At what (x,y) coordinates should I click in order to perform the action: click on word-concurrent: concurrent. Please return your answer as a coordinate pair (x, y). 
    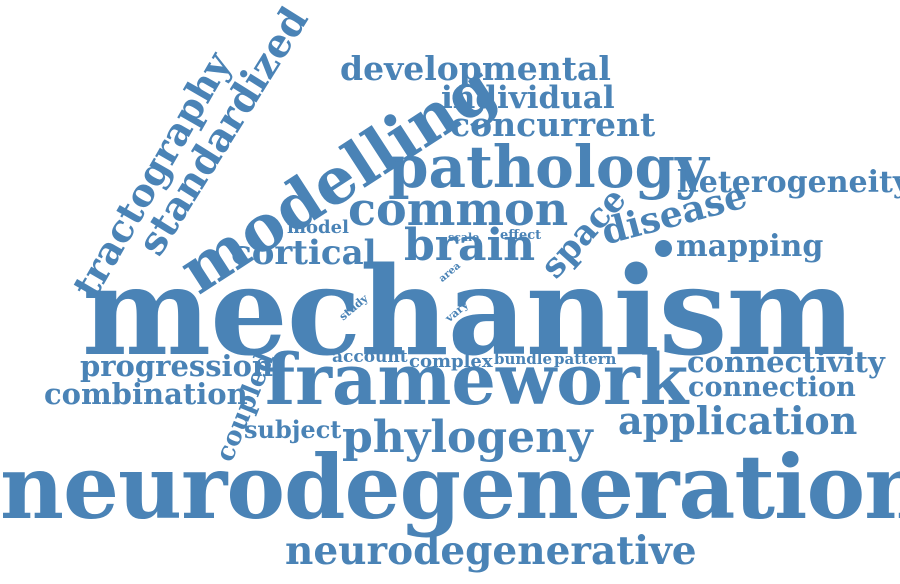
    Looking at the image, I should click on (553, 124).